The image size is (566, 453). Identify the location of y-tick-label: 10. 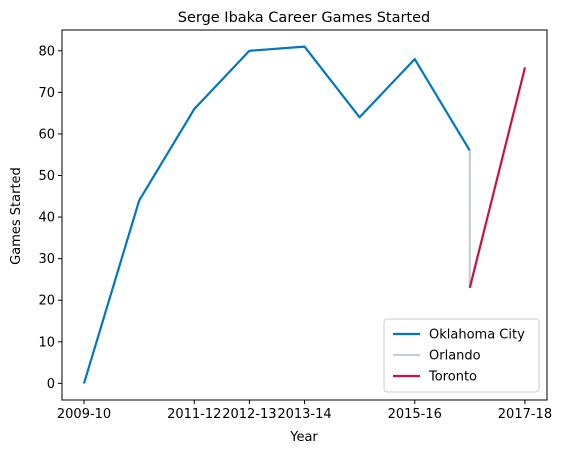
(46, 342).